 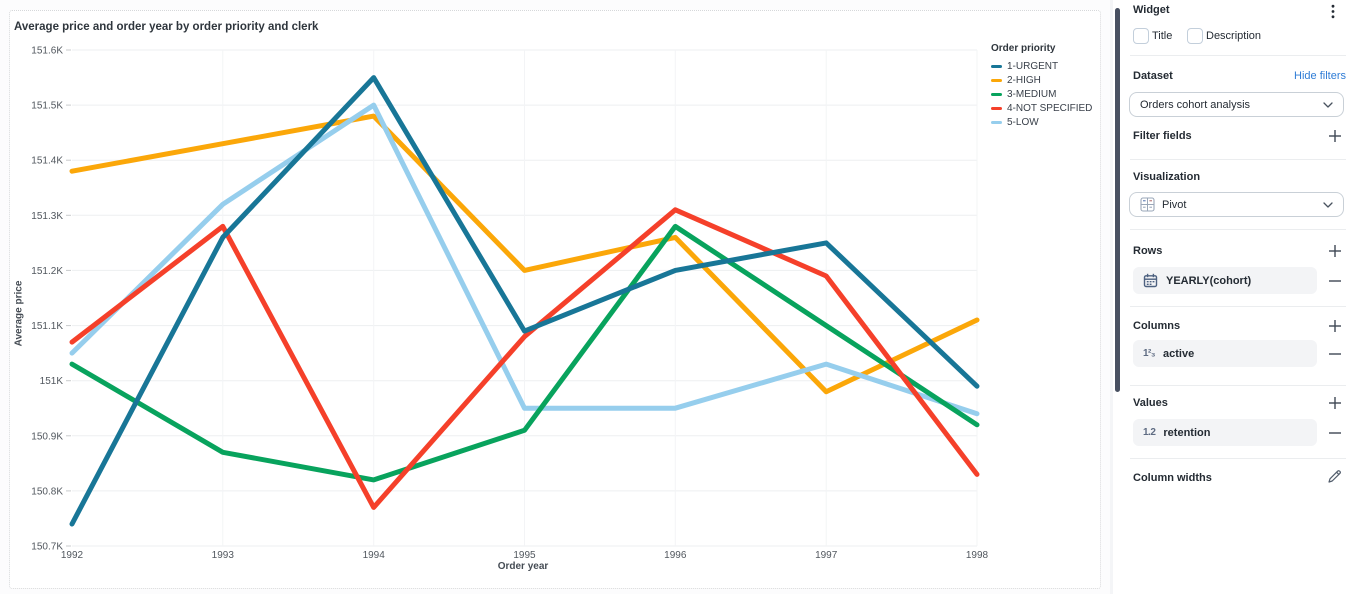 I want to click on integer-123-icon: 1²₃, so click(x=1149, y=353).